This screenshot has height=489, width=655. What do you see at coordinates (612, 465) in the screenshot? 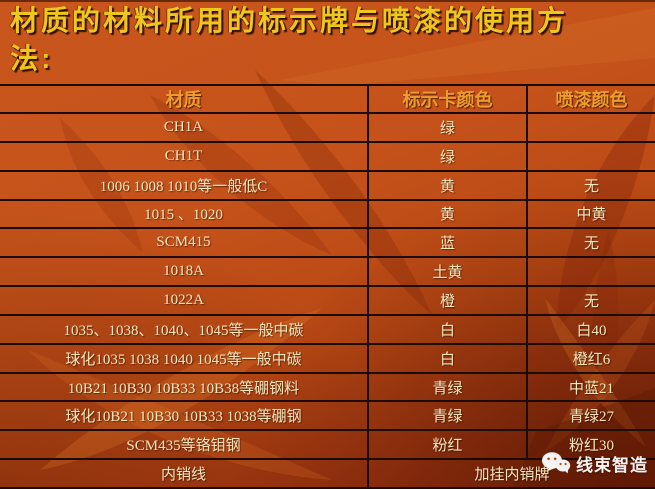
I see `watermark-label: 线束智造` at bounding box center [612, 465].